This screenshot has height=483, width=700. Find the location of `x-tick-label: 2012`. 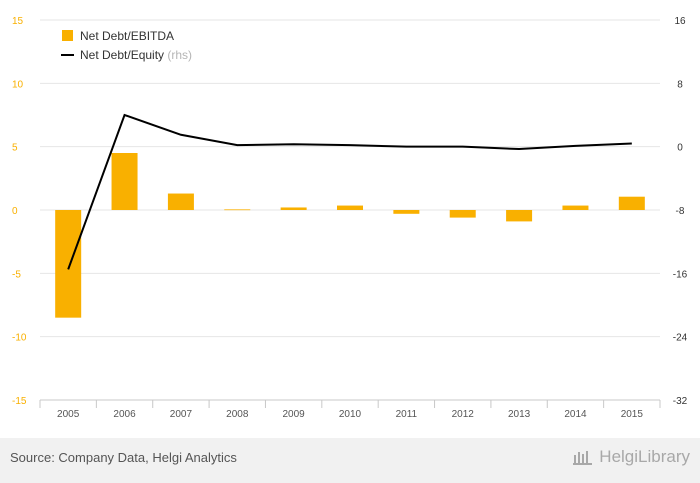

x-tick-label: 2012 is located at coordinates (463, 414).